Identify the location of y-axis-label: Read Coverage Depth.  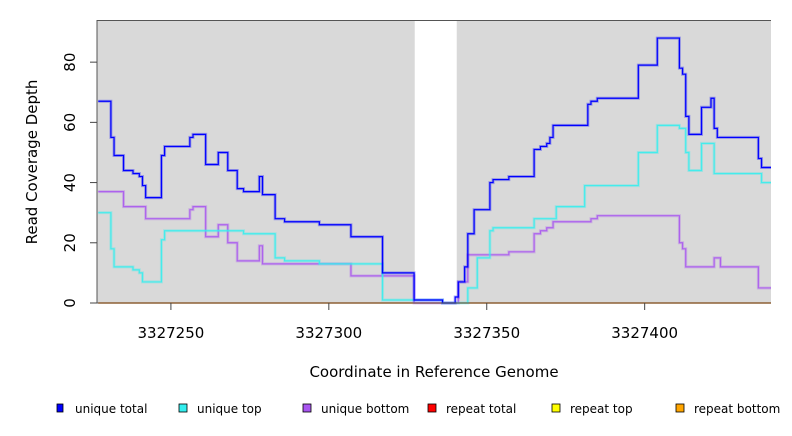
(32, 162).